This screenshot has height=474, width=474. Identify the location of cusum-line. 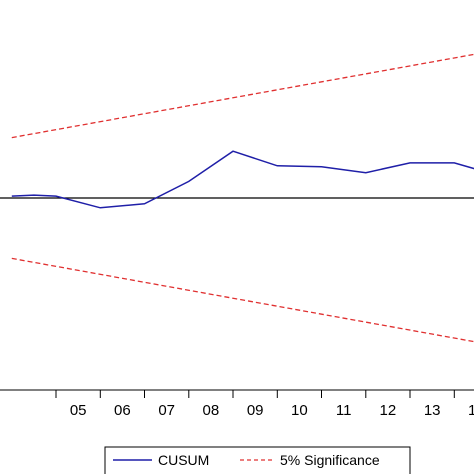
(242, 179).